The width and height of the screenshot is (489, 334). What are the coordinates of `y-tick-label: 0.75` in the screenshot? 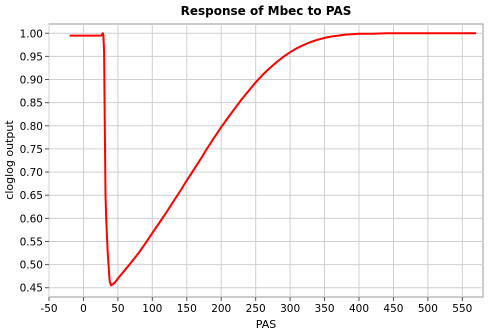 It's located at (31, 150).